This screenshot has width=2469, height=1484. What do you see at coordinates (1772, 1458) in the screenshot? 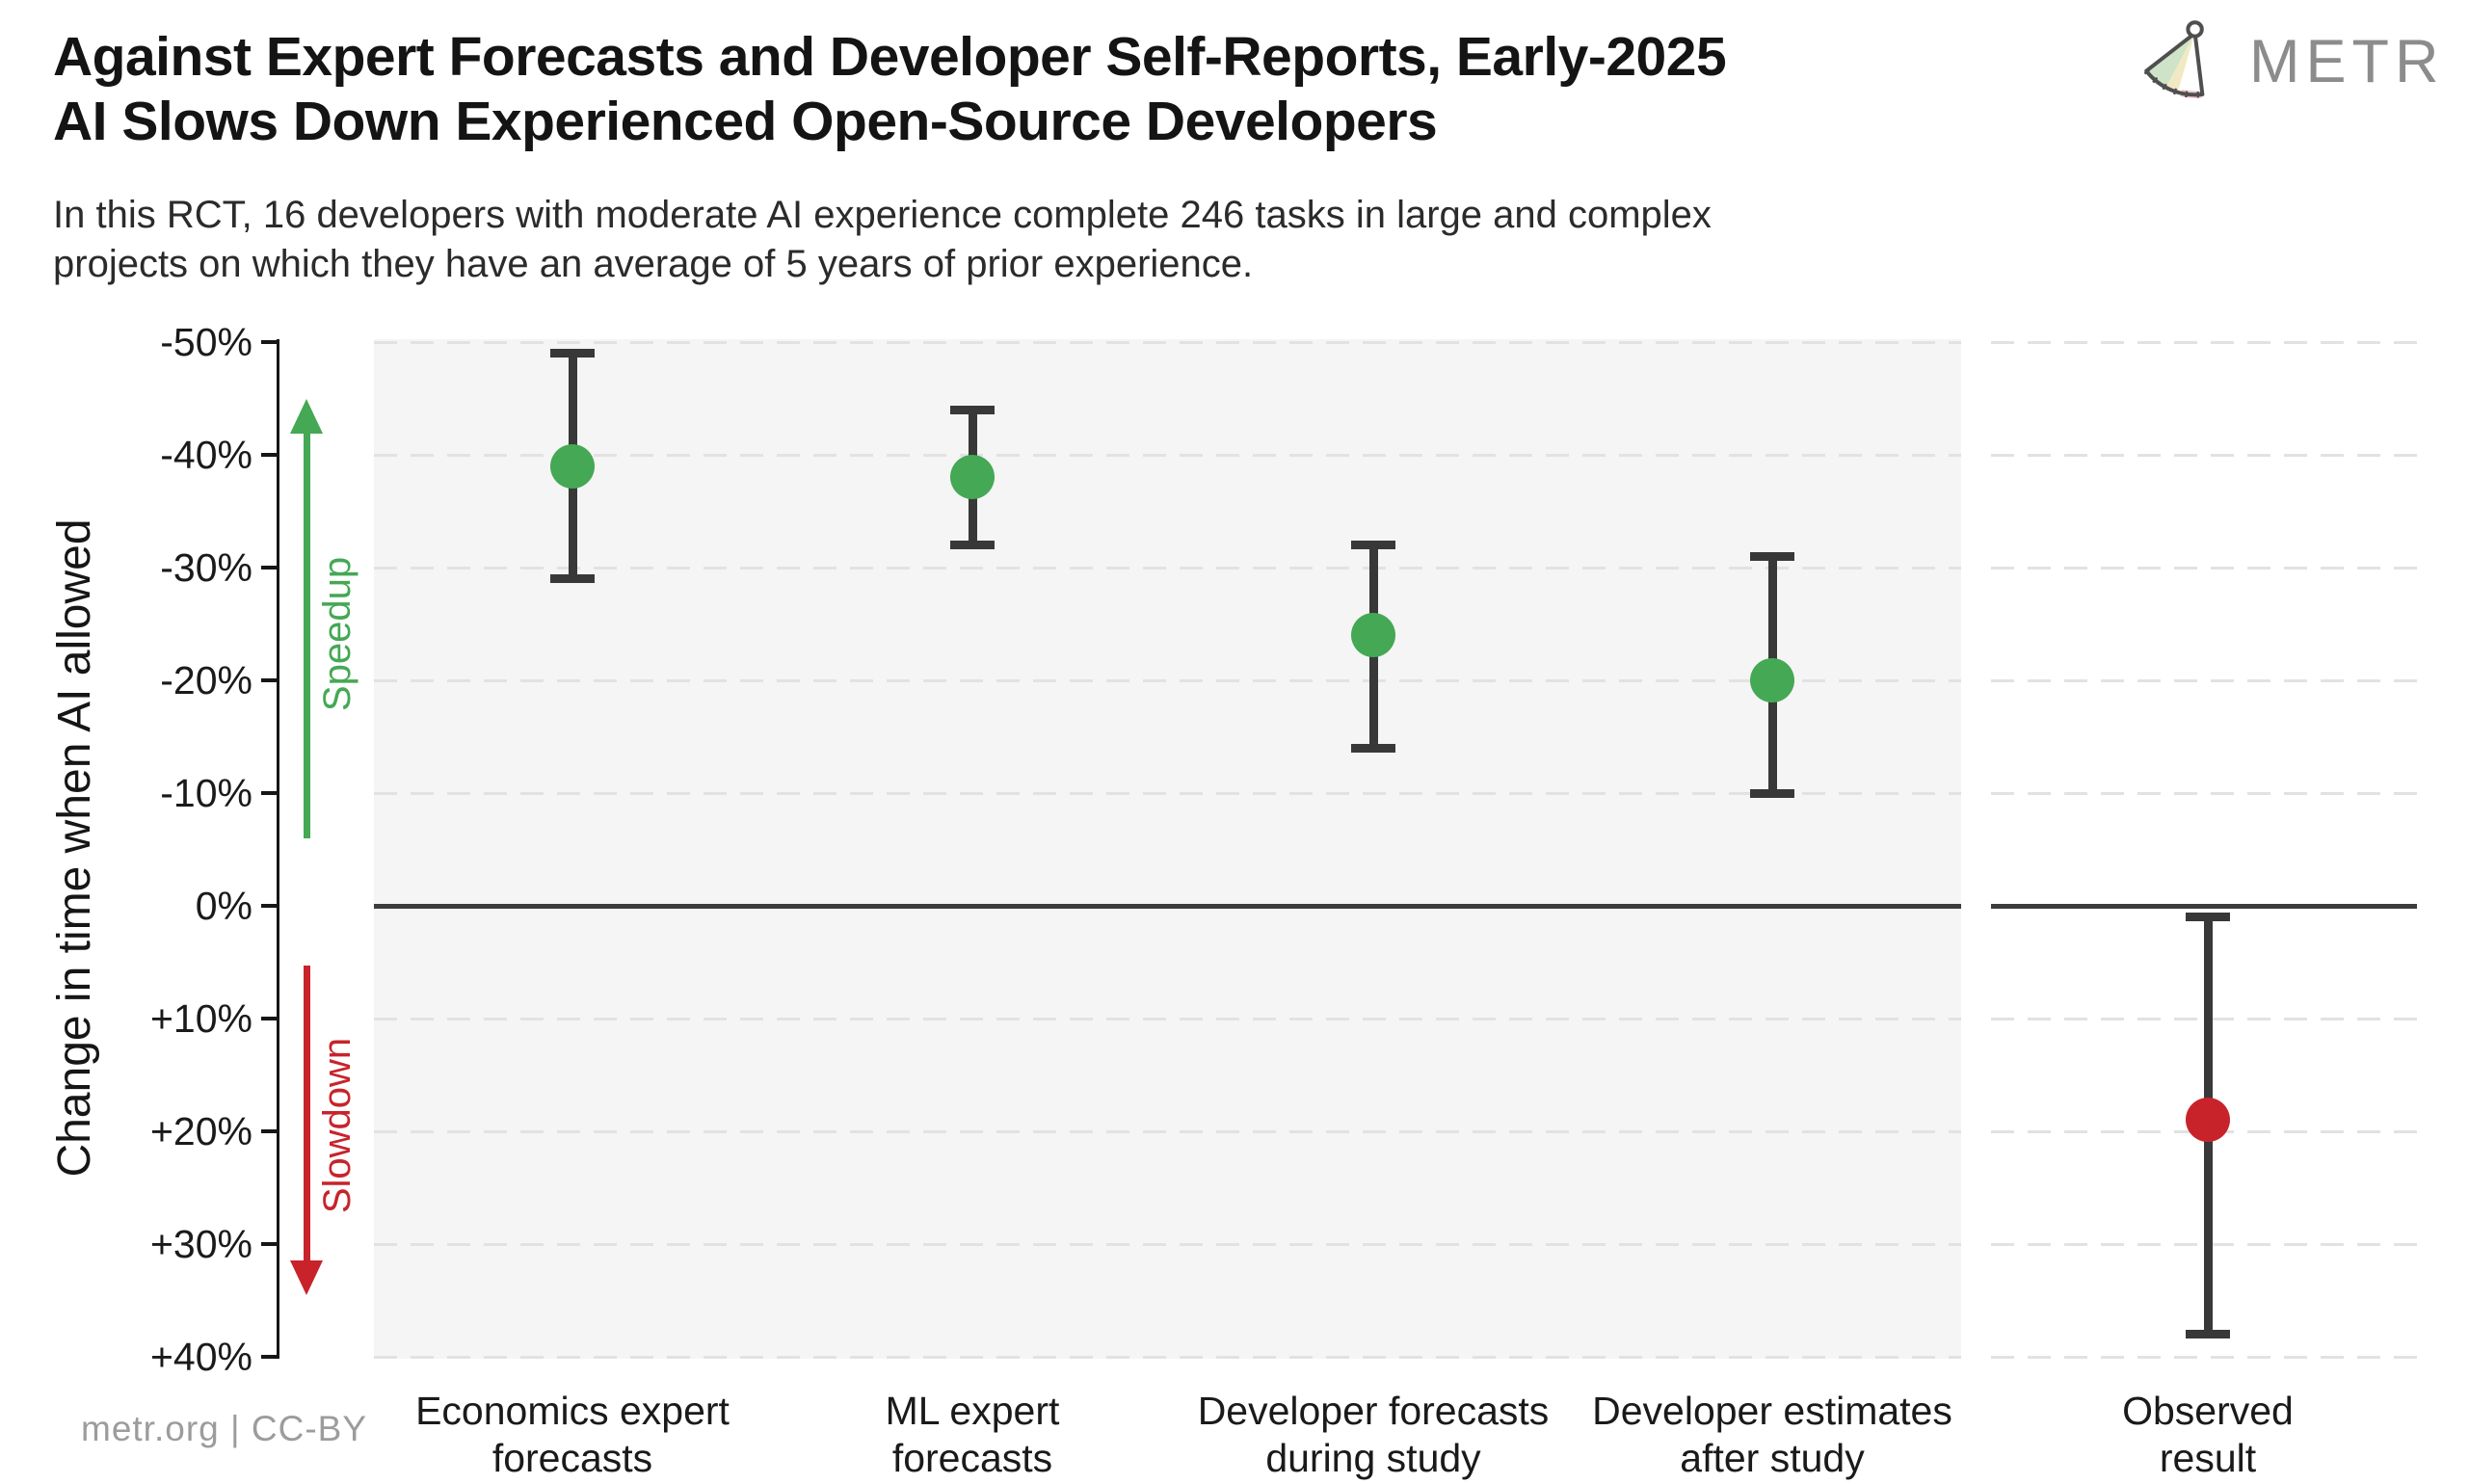
I see `category-label-line: after study` at bounding box center [1772, 1458].